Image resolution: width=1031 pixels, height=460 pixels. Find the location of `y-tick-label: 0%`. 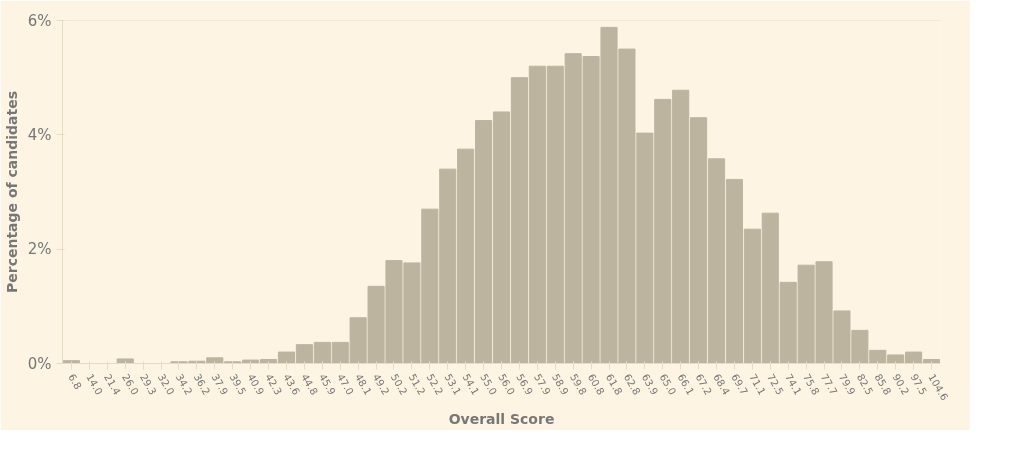

y-tick-label: 0% is located at coordinates (39, 363).